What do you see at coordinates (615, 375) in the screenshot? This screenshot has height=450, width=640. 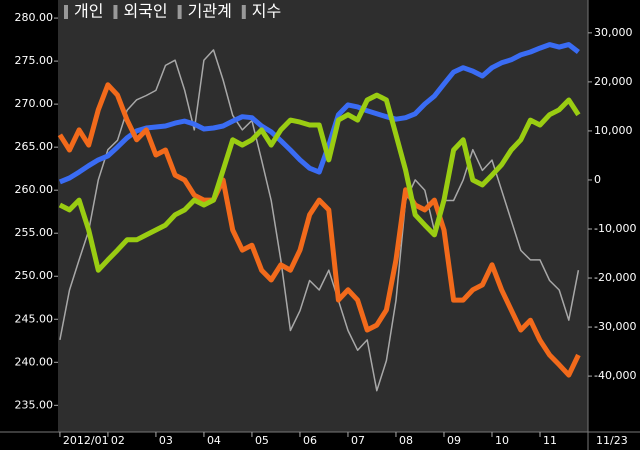 I see `y2-tick-label: -40,000` at bounding box center [615, 375].